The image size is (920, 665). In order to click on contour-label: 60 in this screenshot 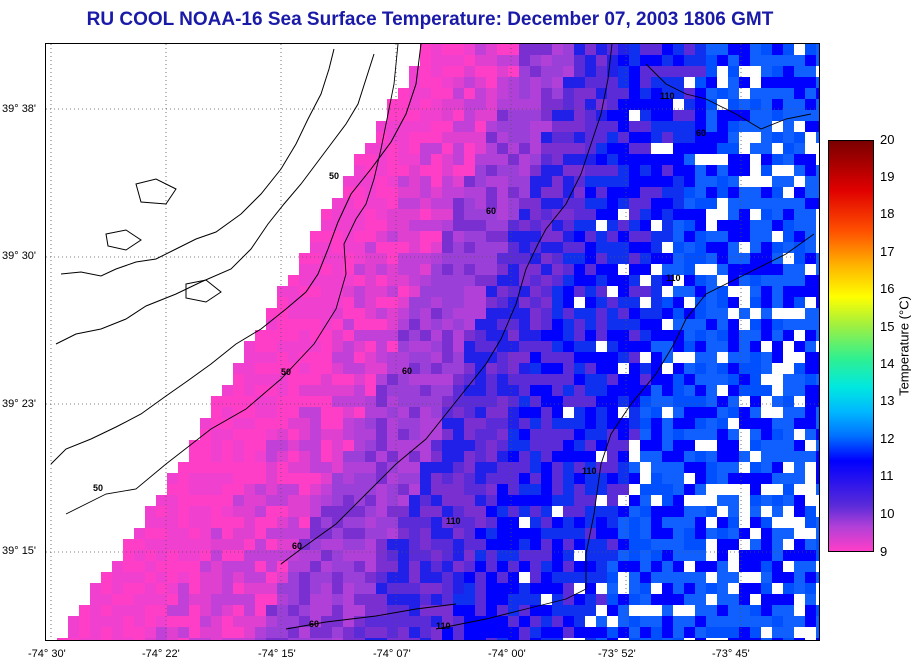, I will do `click(701, 133)`.